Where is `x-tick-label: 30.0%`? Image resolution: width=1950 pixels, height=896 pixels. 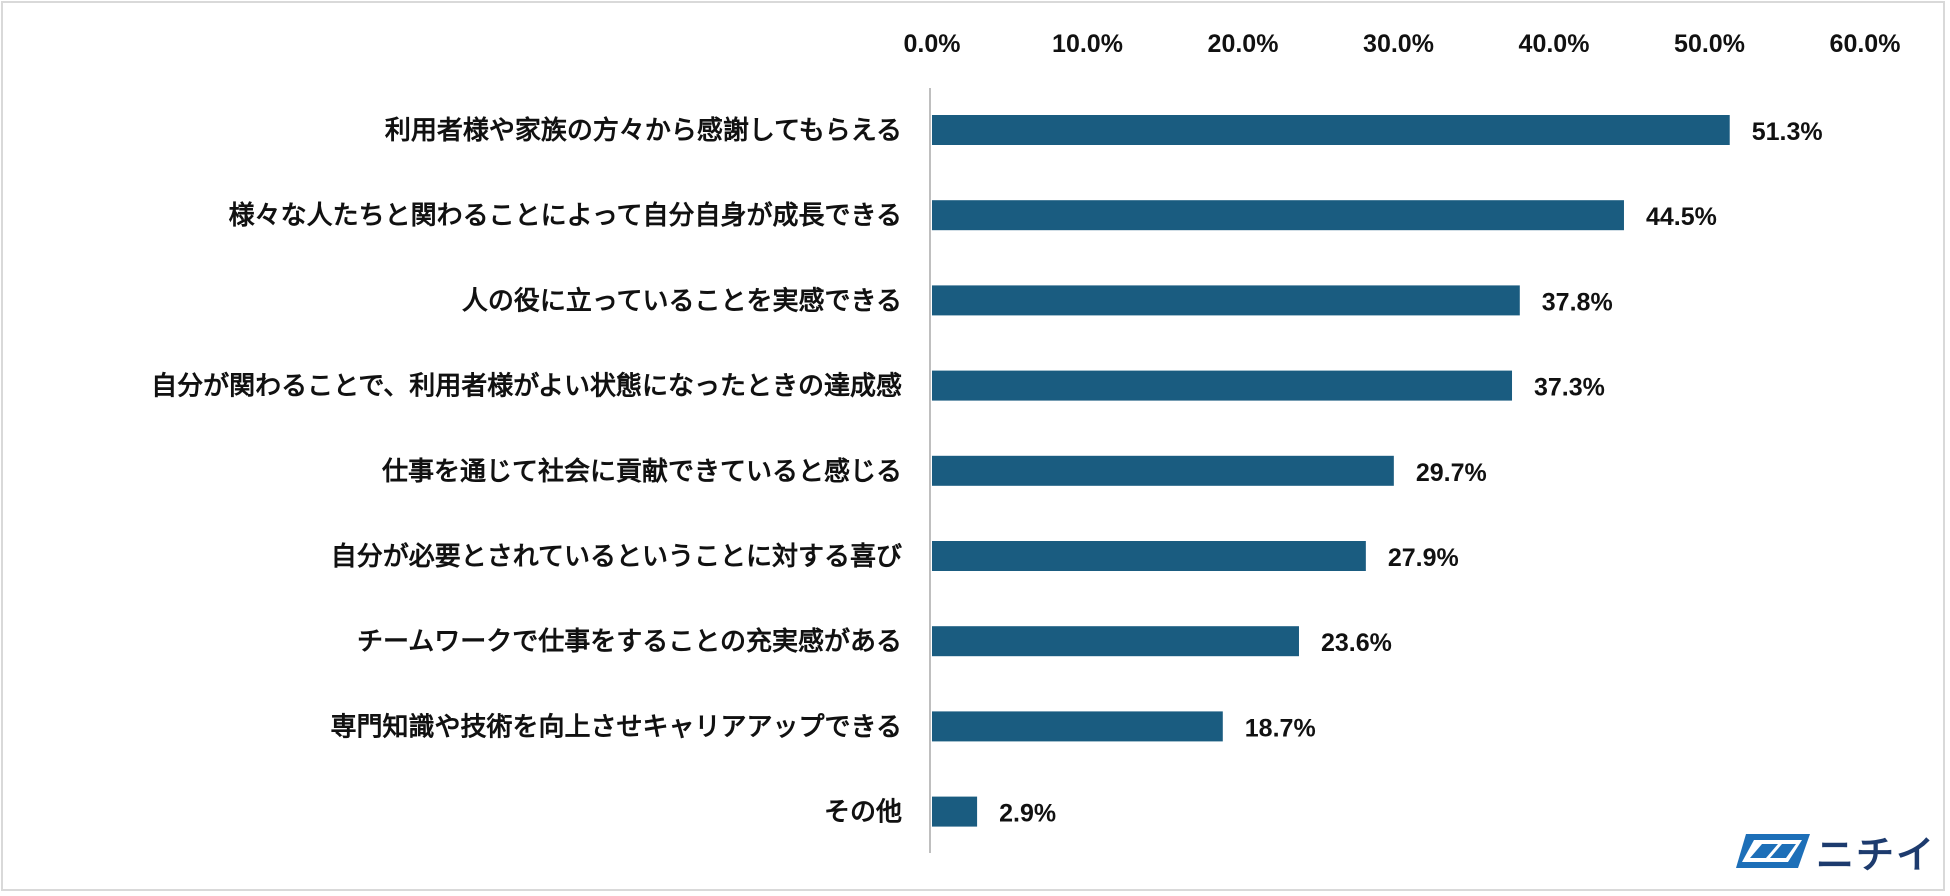
x-tick-label: 30.0% is located at coordinates (1398, 44).